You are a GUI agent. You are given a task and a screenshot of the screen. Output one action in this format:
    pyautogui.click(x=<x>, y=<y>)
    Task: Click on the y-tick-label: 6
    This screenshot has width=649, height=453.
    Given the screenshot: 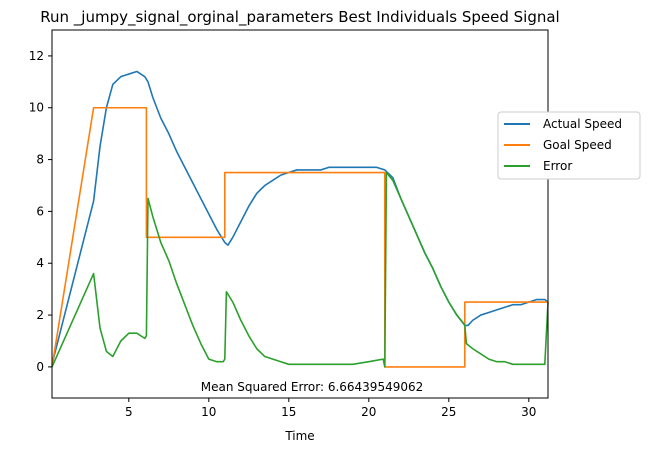 What is the action you would take?
    pyautogui.click(x=40, y=211)
    